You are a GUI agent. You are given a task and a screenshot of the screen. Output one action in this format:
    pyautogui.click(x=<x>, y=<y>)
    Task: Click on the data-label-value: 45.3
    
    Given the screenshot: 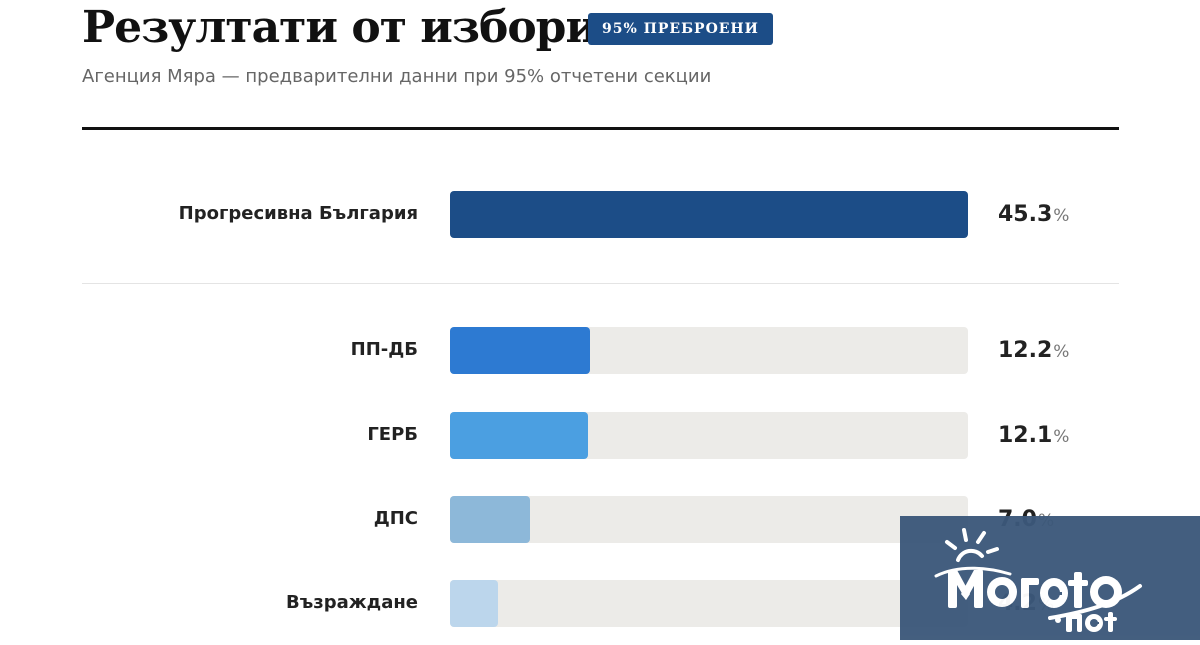 What is the action you would take?
    pyautogui.click(x=1025, y=214)
    